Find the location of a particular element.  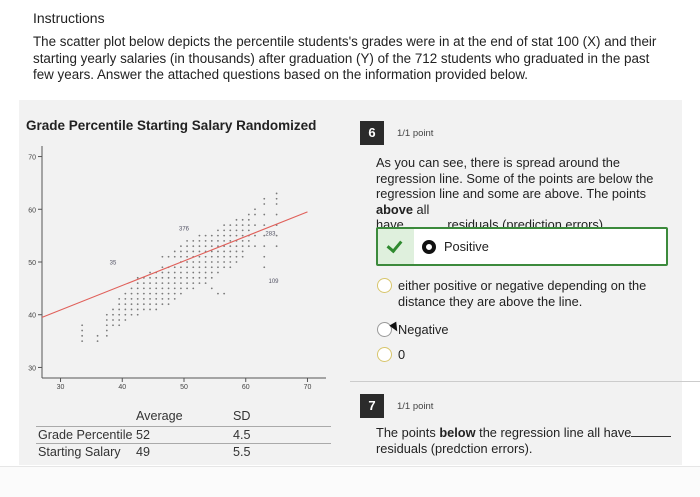

radio-option-zero is located at coordinates (384, 354).